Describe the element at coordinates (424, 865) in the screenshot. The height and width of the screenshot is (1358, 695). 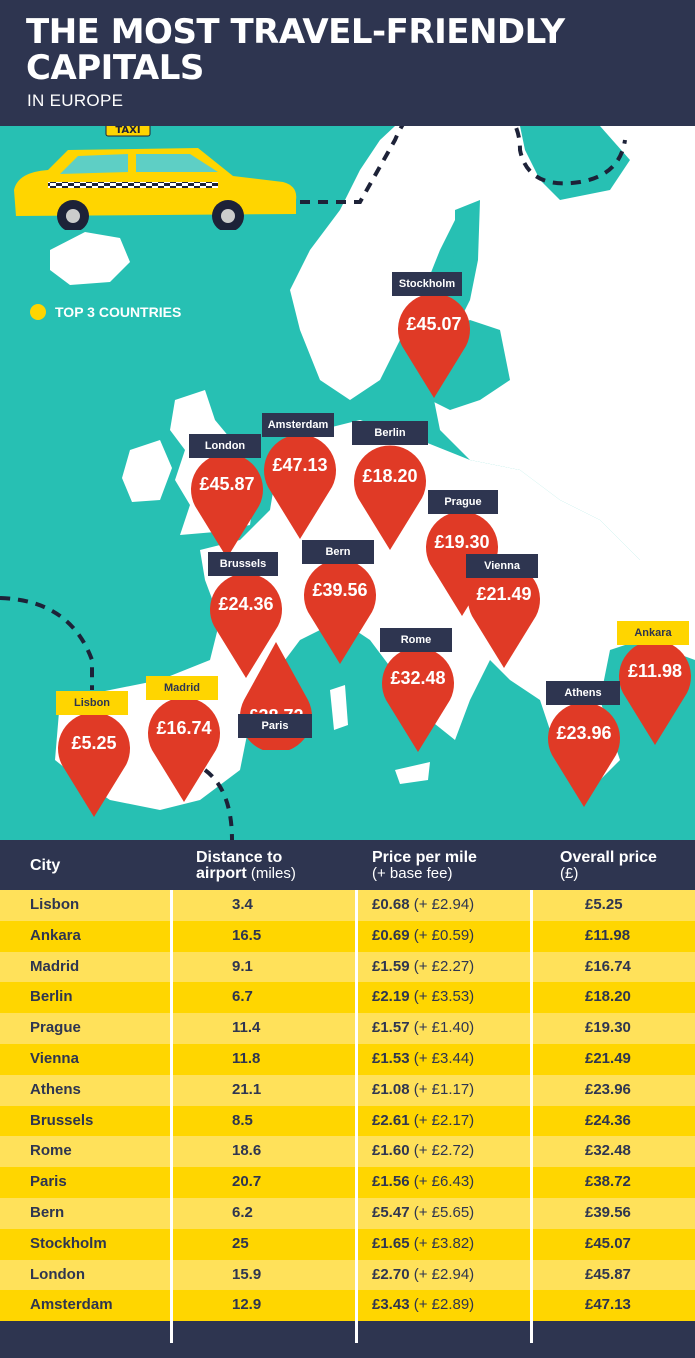
I see `header-price-per-mile: Price per mile (+ base fee)` at that location.